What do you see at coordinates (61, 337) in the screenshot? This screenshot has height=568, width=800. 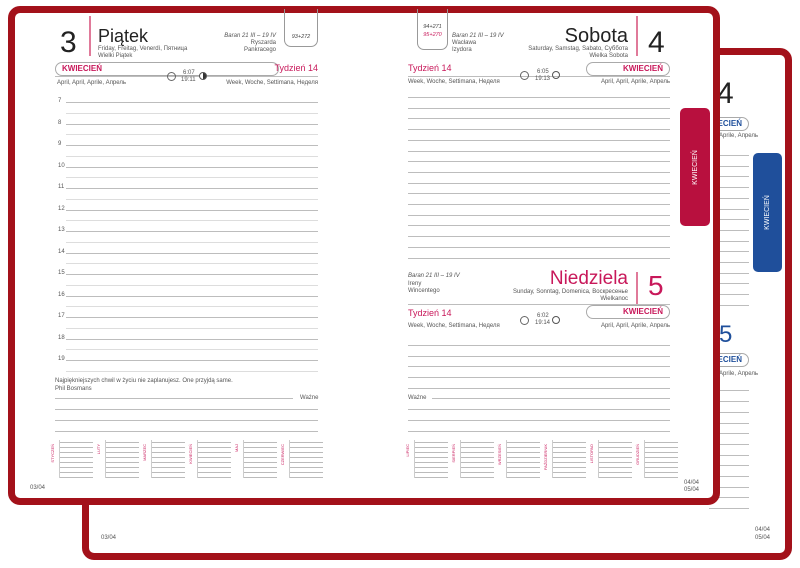 I see `hour-label: 18` at bounding box center [61, 337].